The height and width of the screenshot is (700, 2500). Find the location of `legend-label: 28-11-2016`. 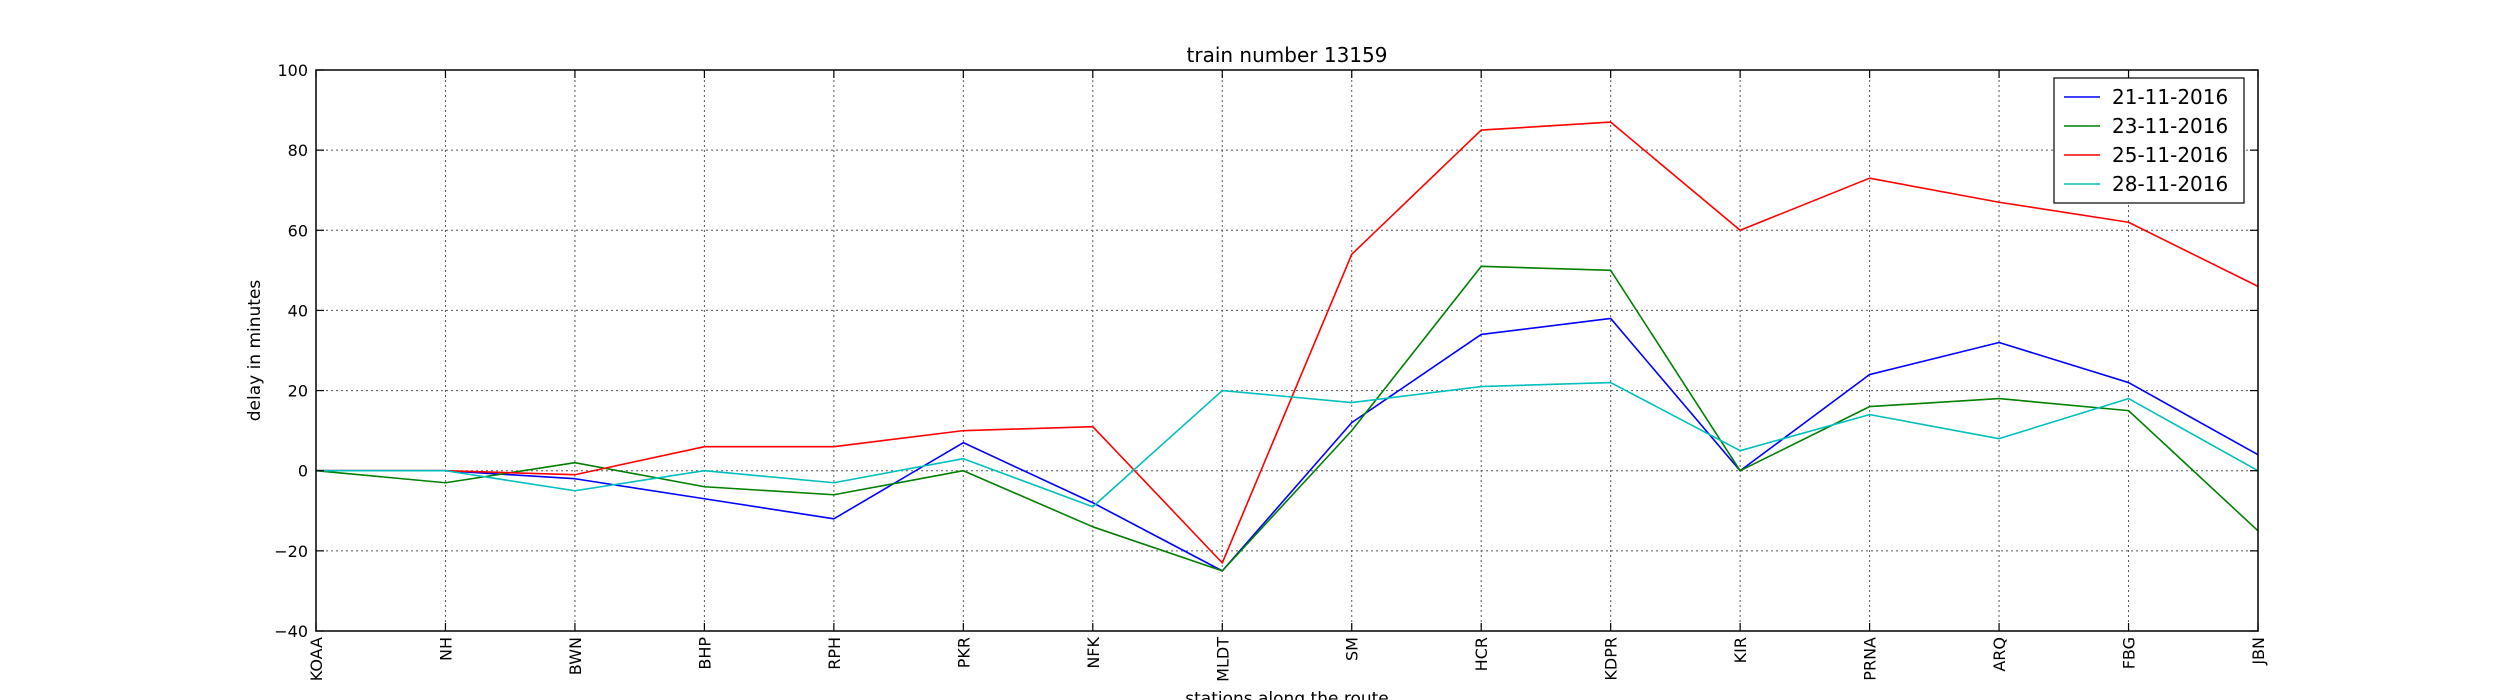

legend-label: 28-11-2016 is located at coordinates (2170, 184).